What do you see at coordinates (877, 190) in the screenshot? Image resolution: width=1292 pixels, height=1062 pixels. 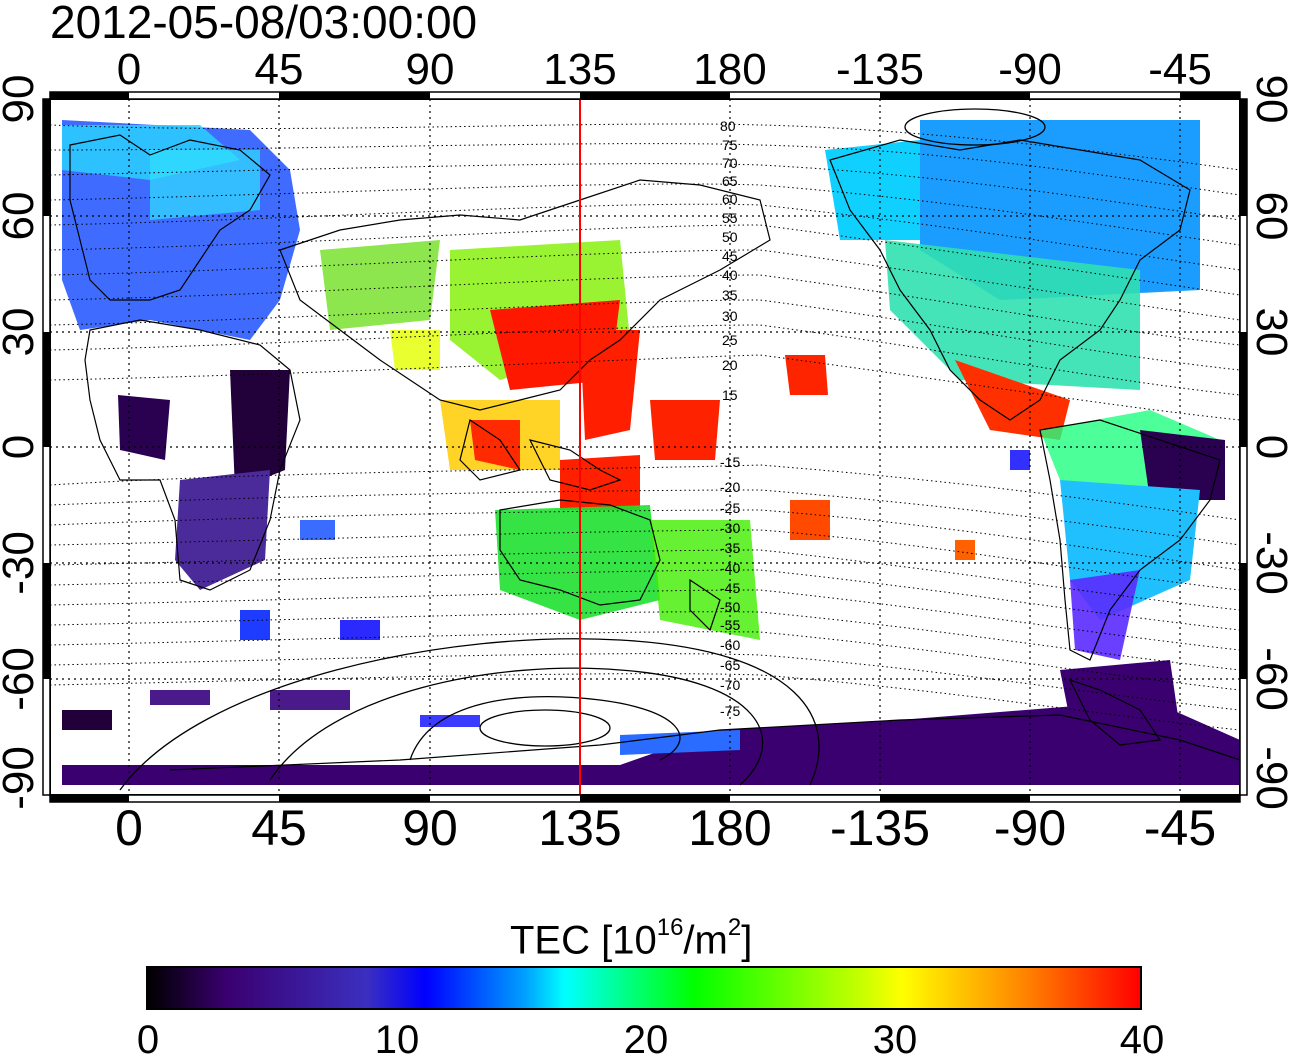 I see `tec-patch-alaska` at bounding box center [877, 190].